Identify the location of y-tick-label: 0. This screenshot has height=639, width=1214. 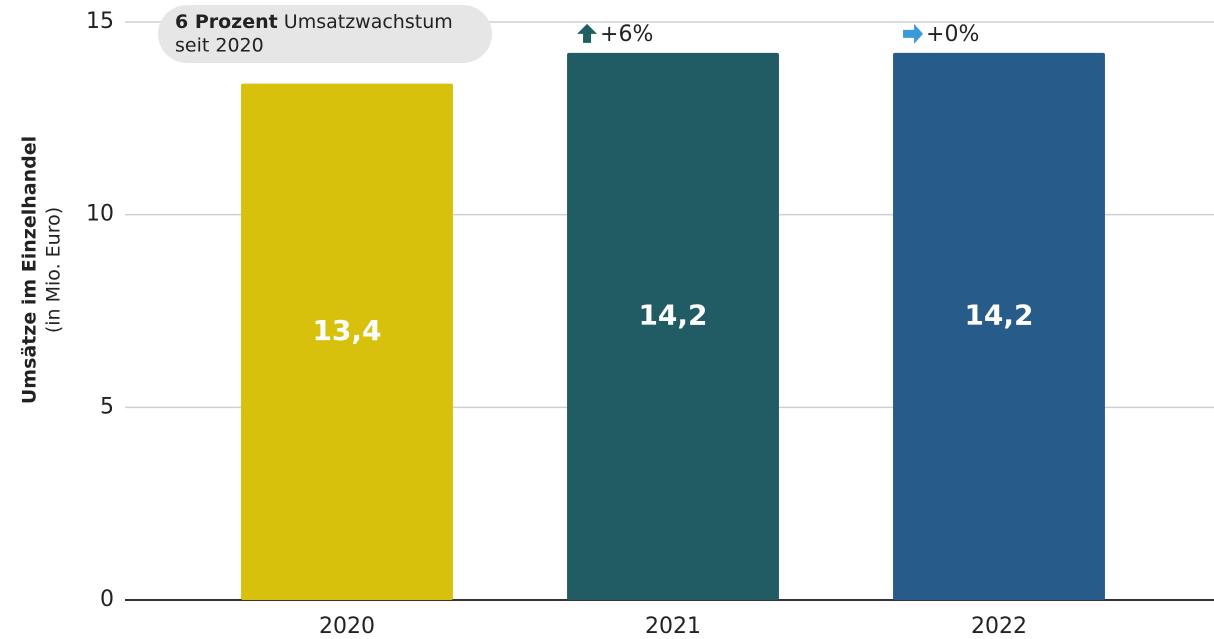
(107, 599).